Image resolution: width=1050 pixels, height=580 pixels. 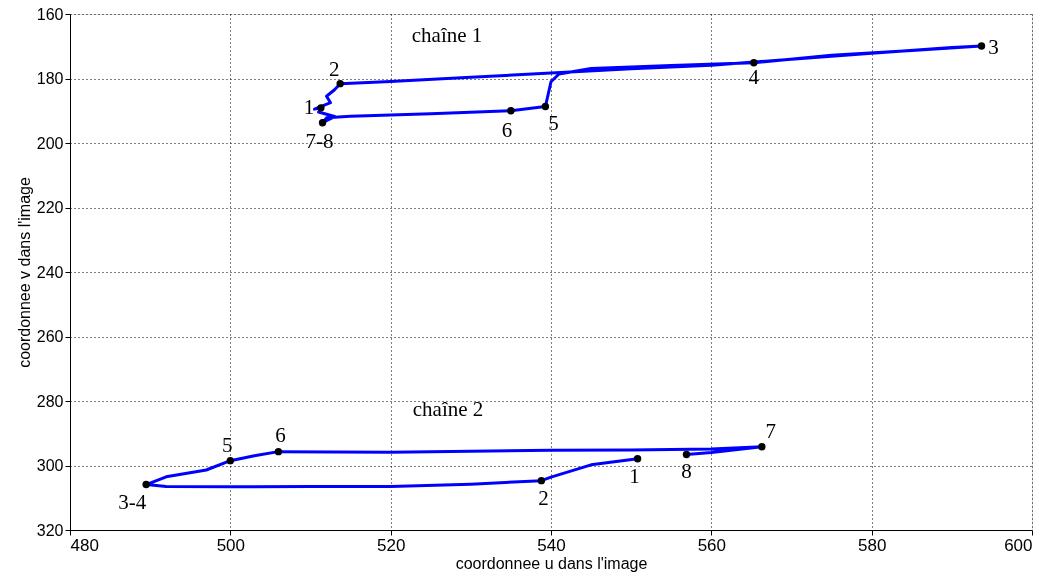 What do you see at coordinates (50, 465) in the screenshot?
I see `y-tick-label: 300` at bounding box center [50, 465].